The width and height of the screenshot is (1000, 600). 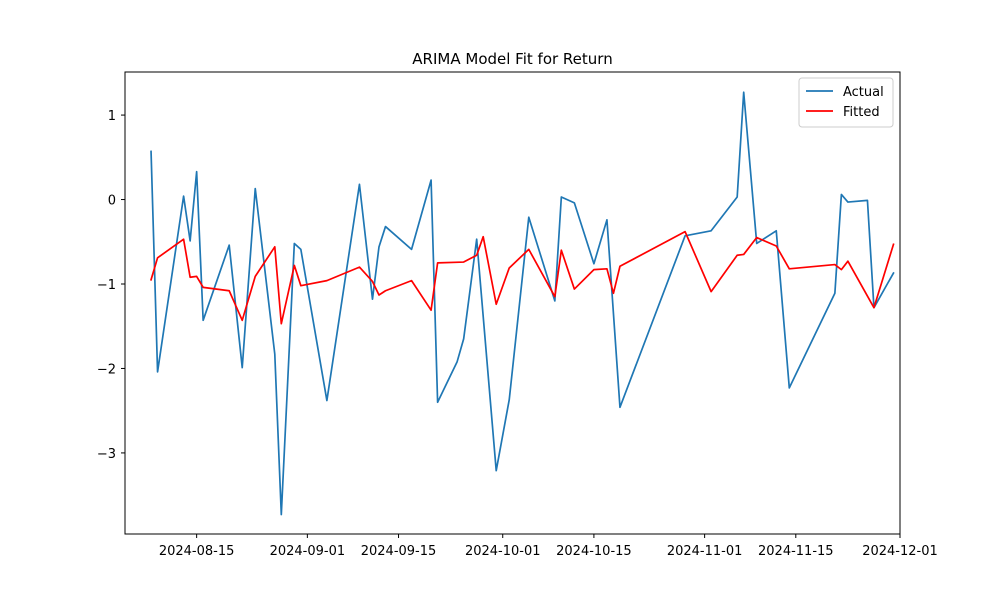 What do you see at coordinates (399, 551) in the screenshot?
I see `x-tick-label: 2024-09-15` at bounding box center [399, 551].